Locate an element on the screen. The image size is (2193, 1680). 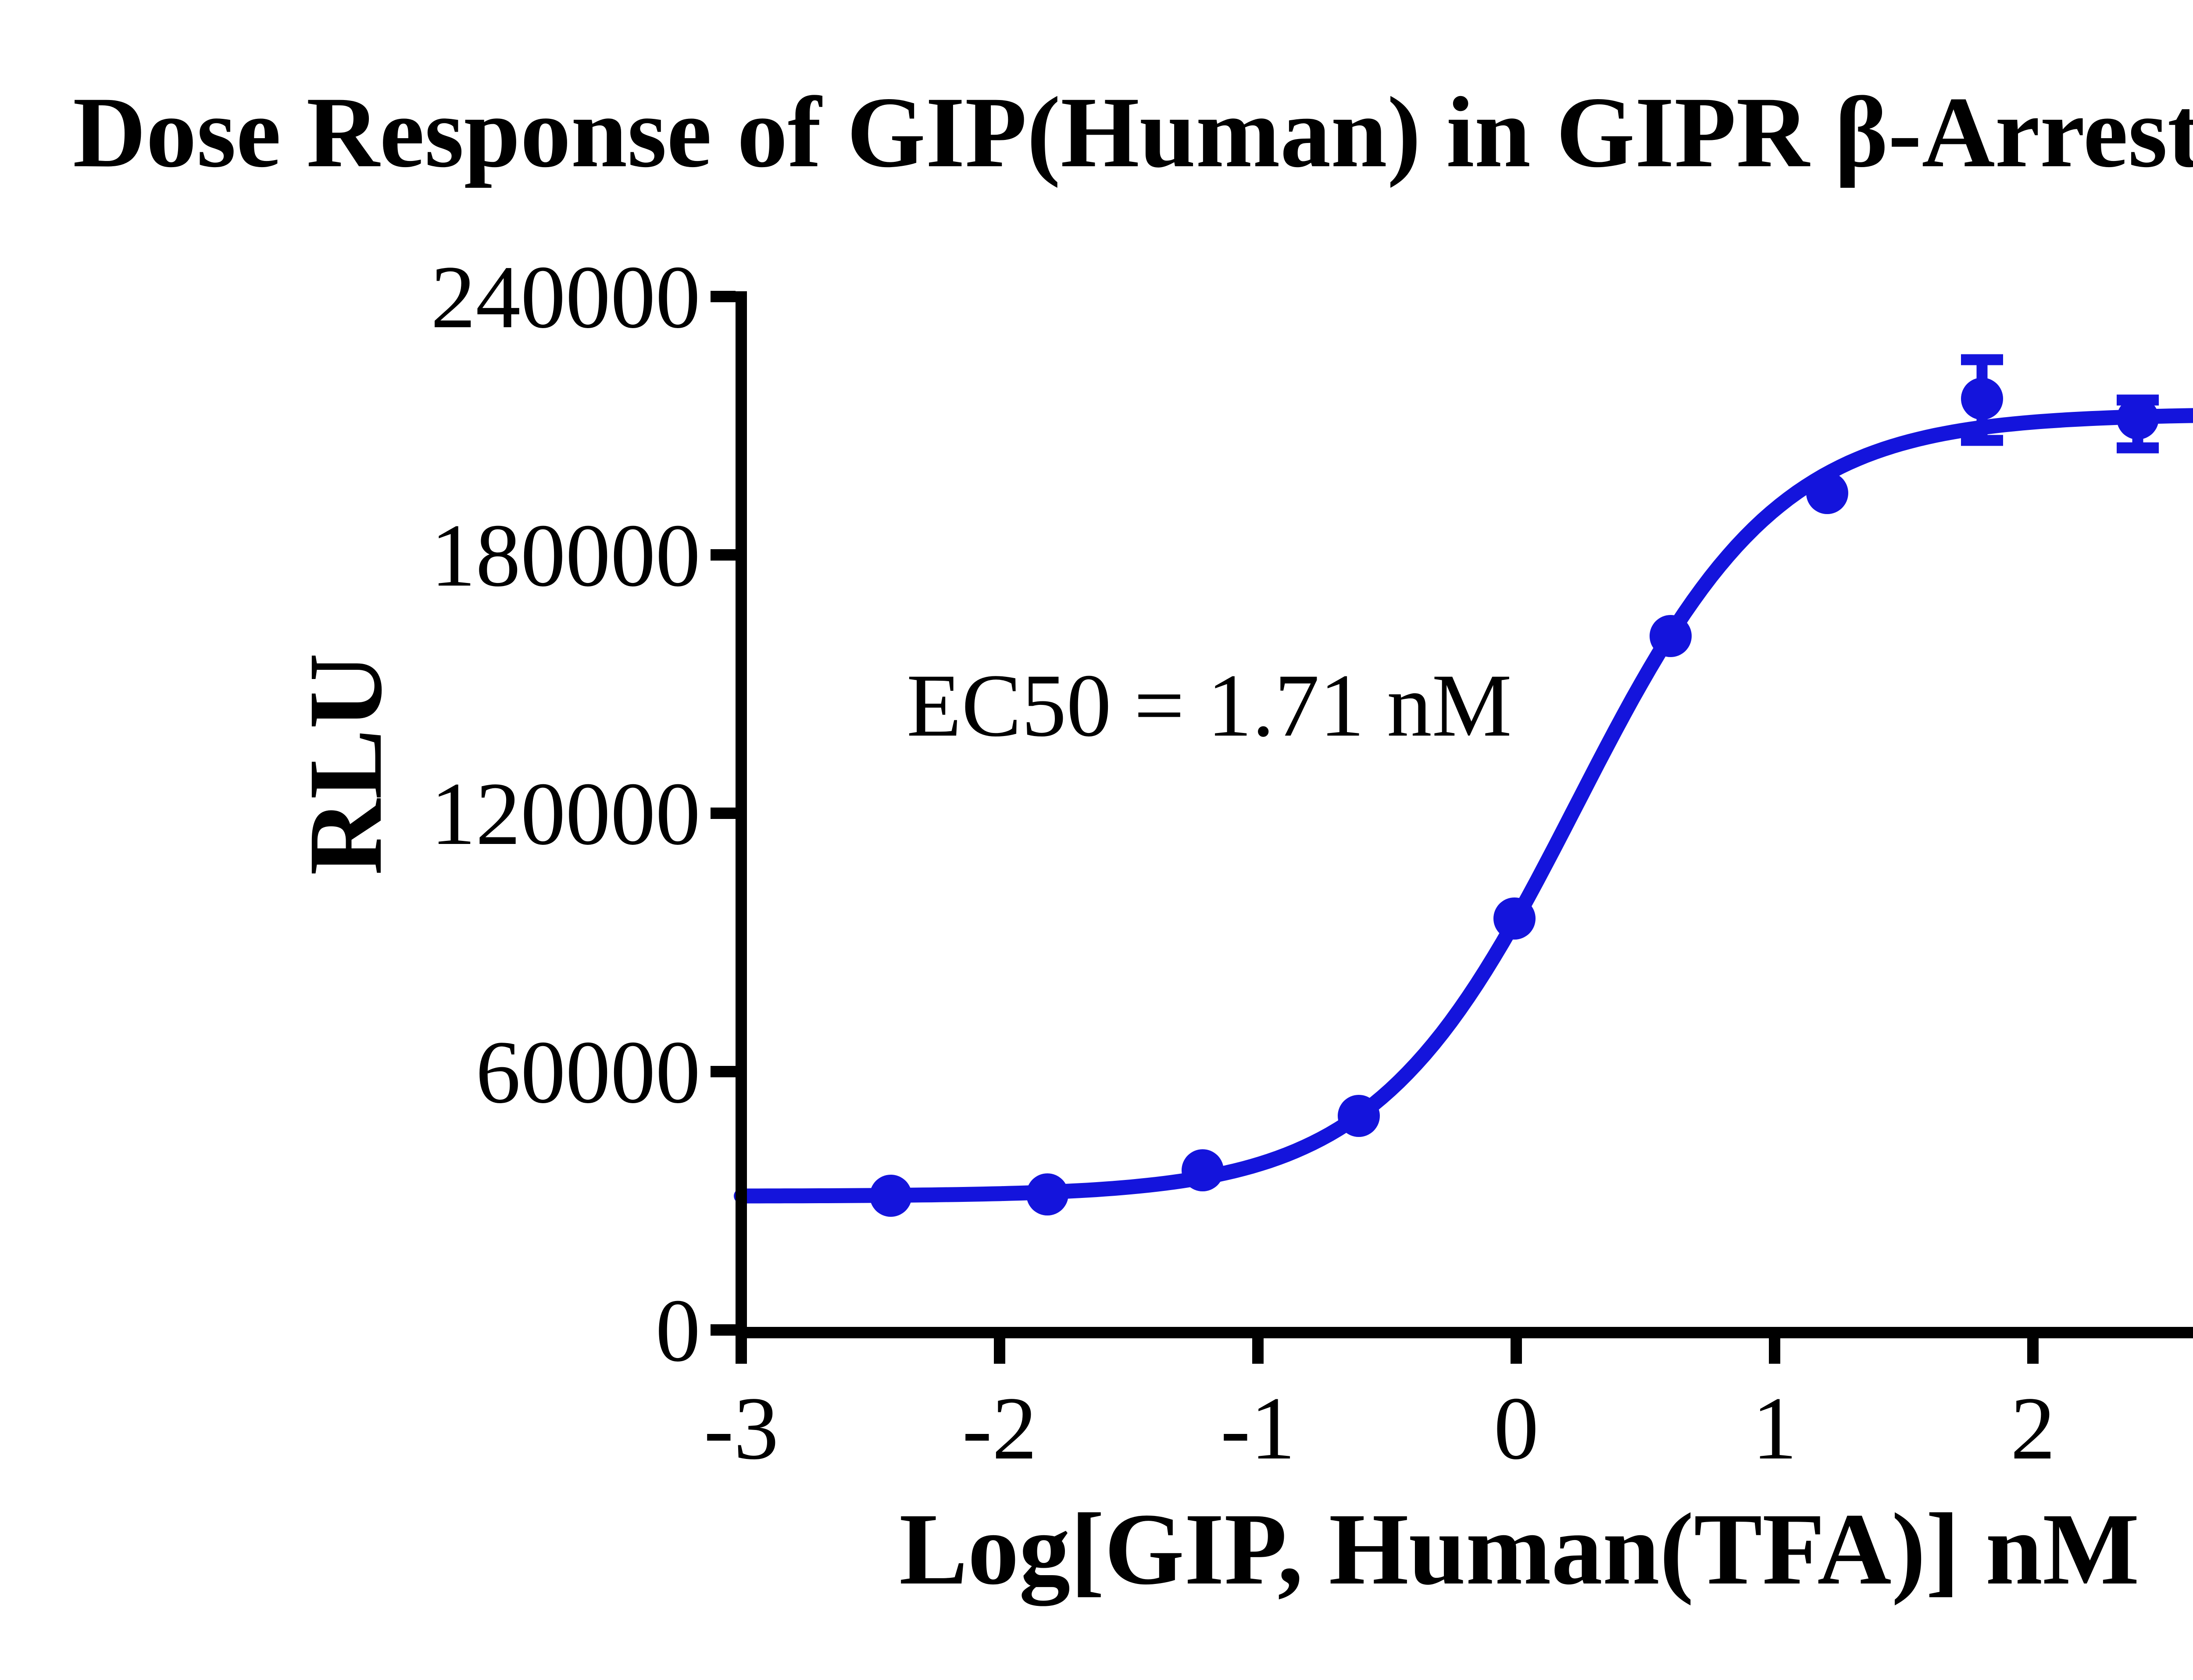
svg-text: 1 is located at coordinates (1774, 1428).